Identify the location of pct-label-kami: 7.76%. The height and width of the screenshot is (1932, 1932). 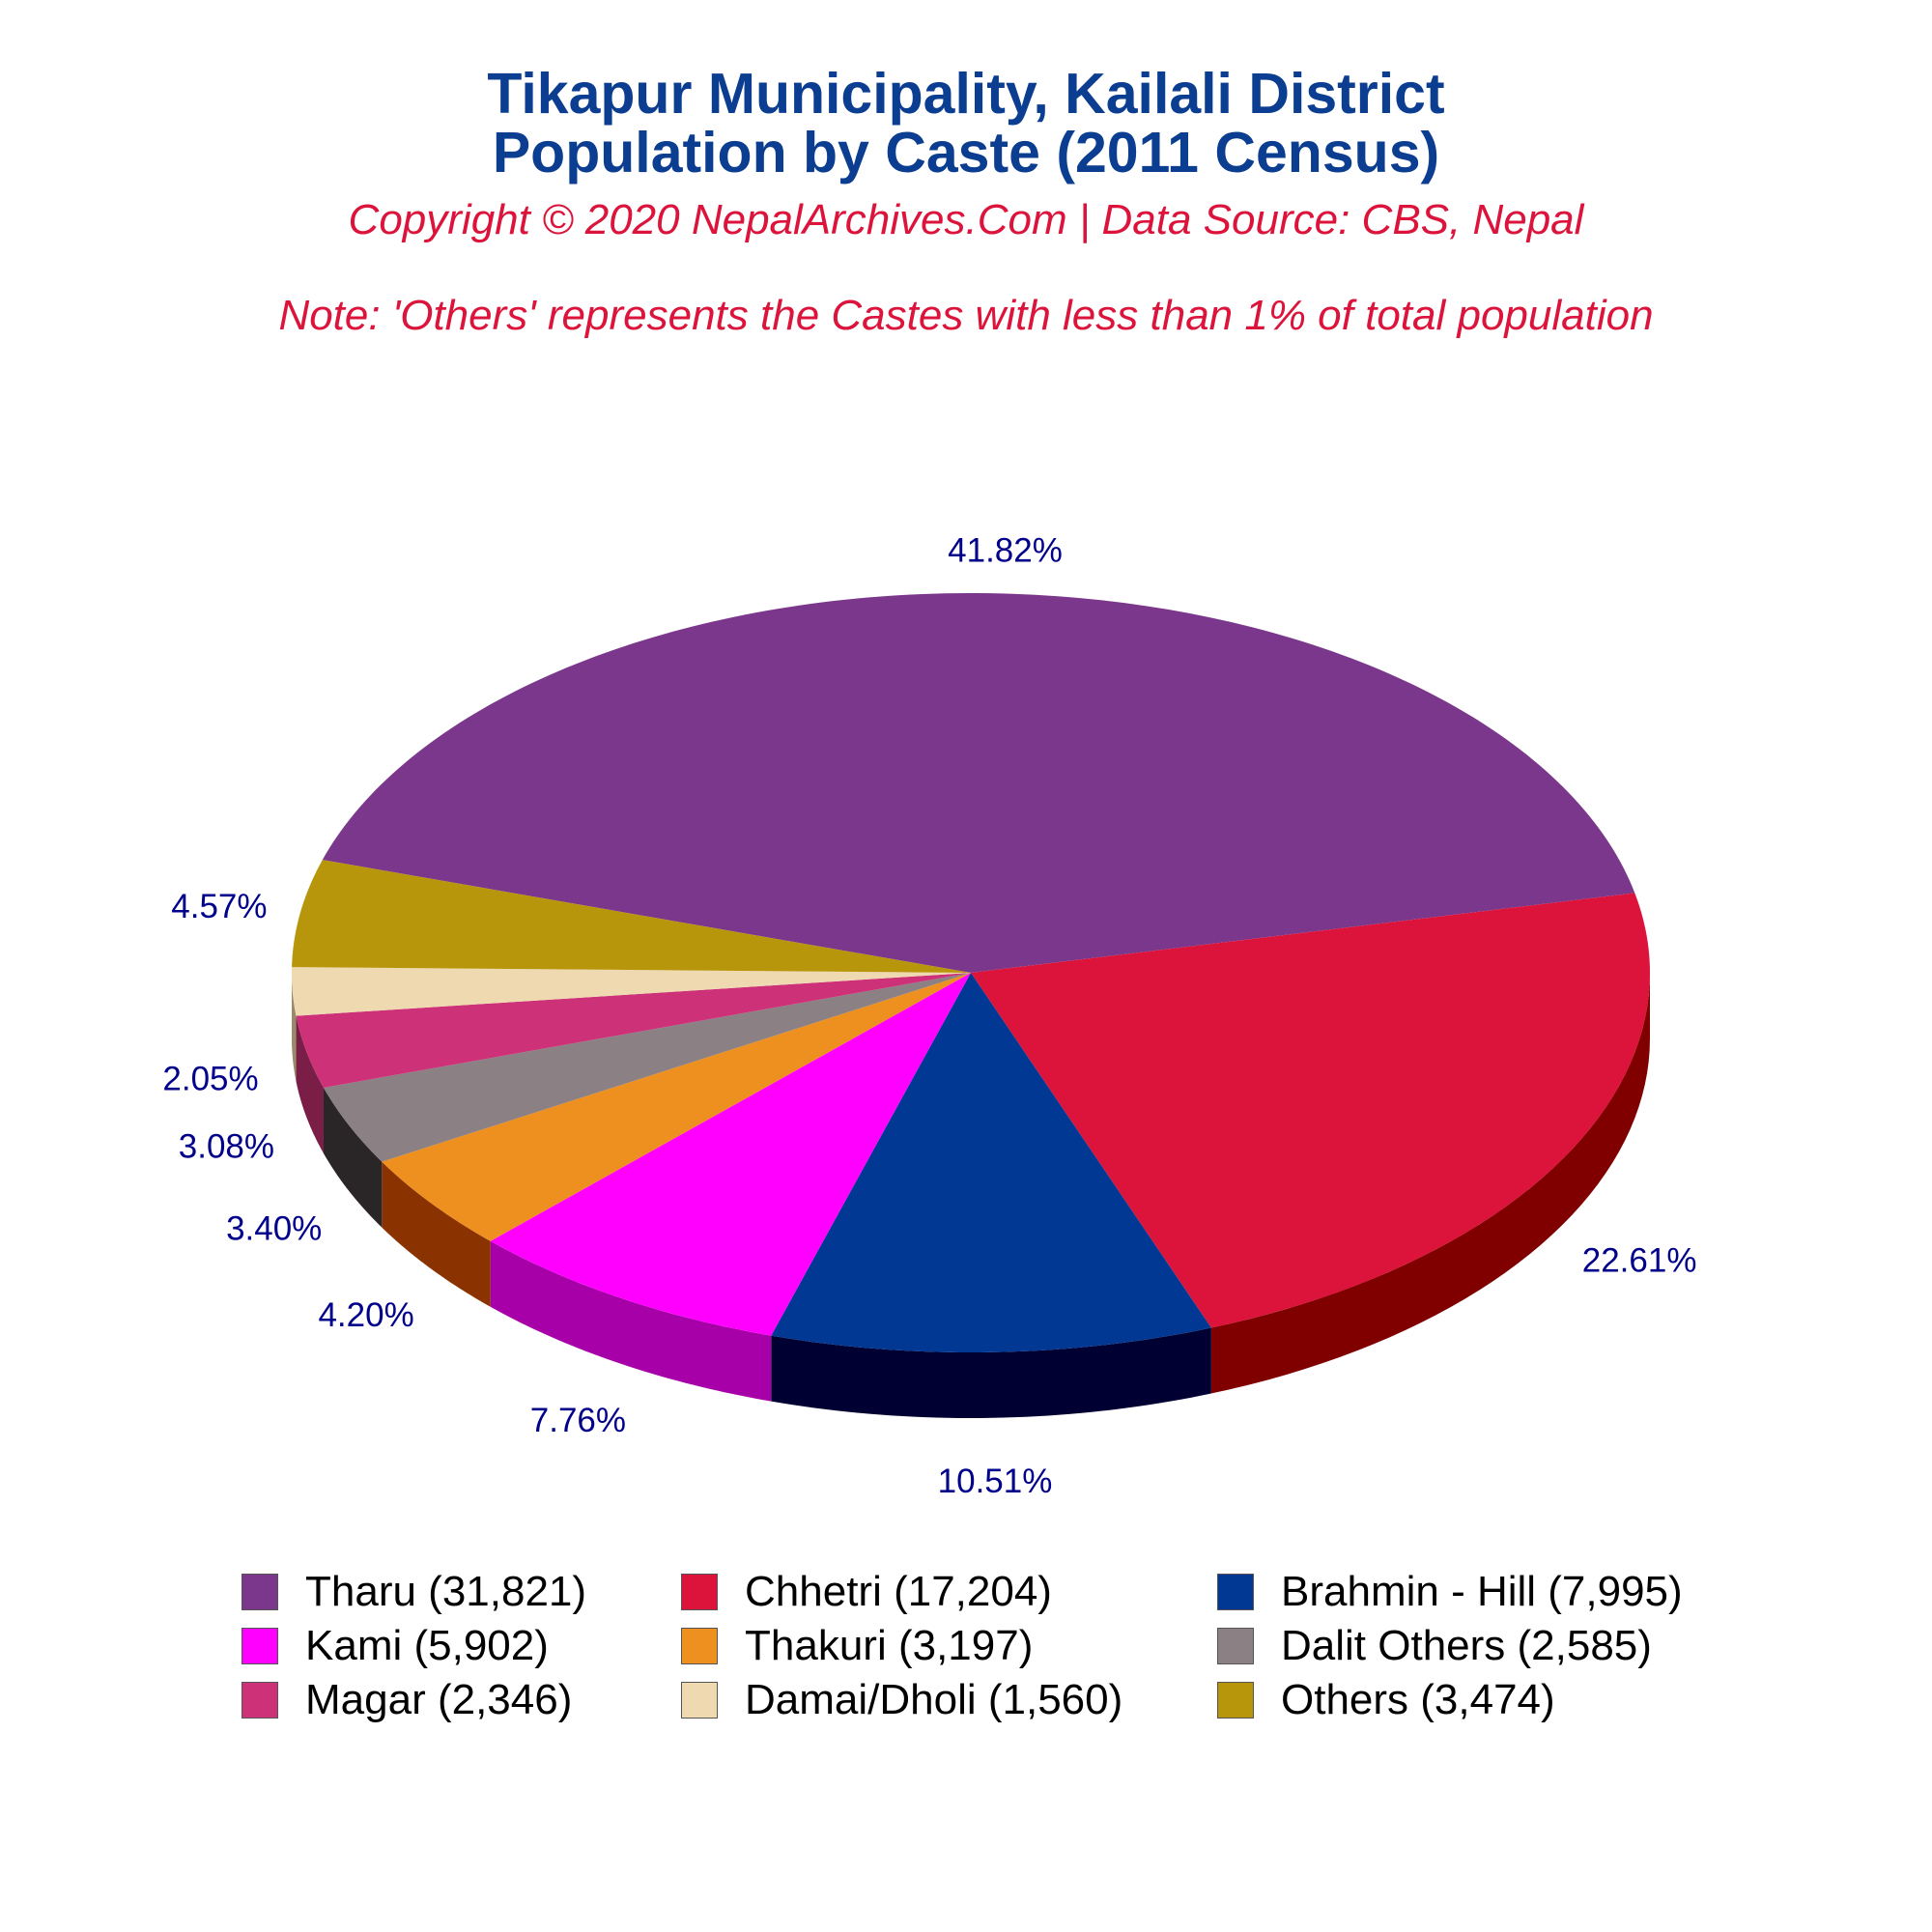
(578, 1420).